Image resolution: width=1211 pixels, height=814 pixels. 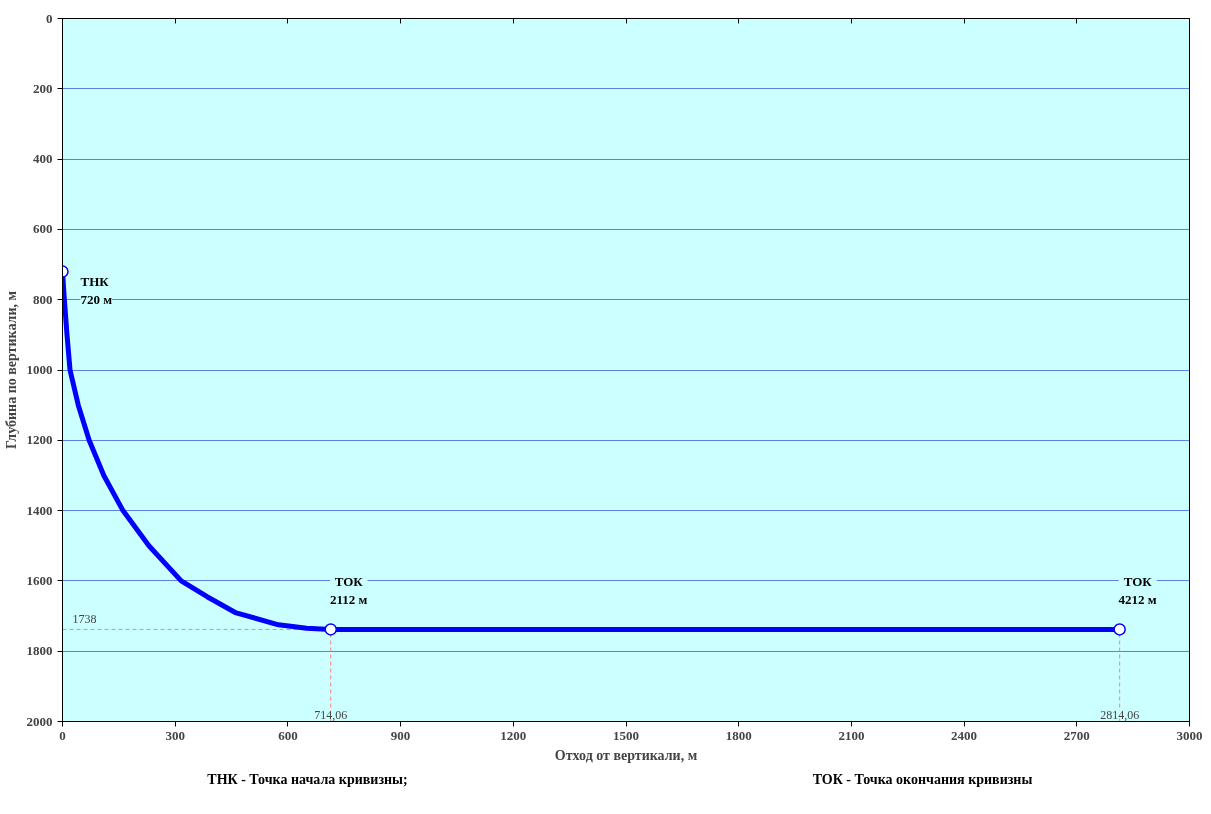 I want to click on x-tick-label: 300, so click(x=175, y=735).